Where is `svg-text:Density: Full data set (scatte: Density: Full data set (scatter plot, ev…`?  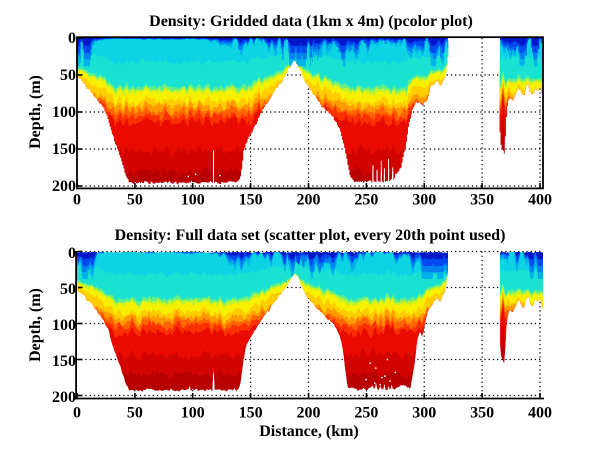 svg-text:Density: Full data set (scatte: Density: Full data set (scatter plot, ev… is located at coordinates (310, 235).